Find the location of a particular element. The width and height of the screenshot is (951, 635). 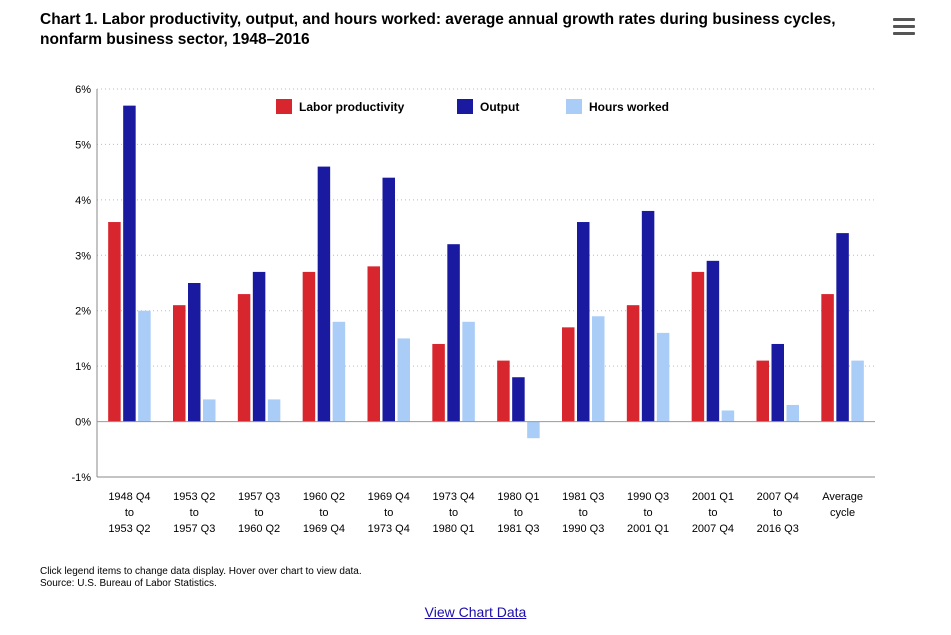

x-tick-label: Average is located at coordinates (842, 497).